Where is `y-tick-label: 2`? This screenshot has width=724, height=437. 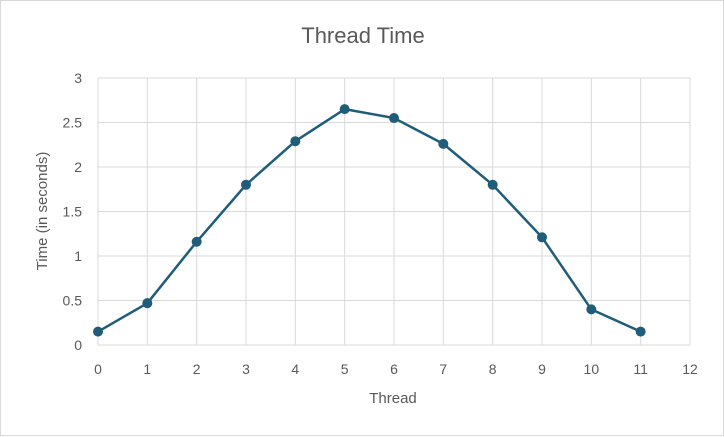 y-tick-label: 2 is located at coordinates (78, 167).